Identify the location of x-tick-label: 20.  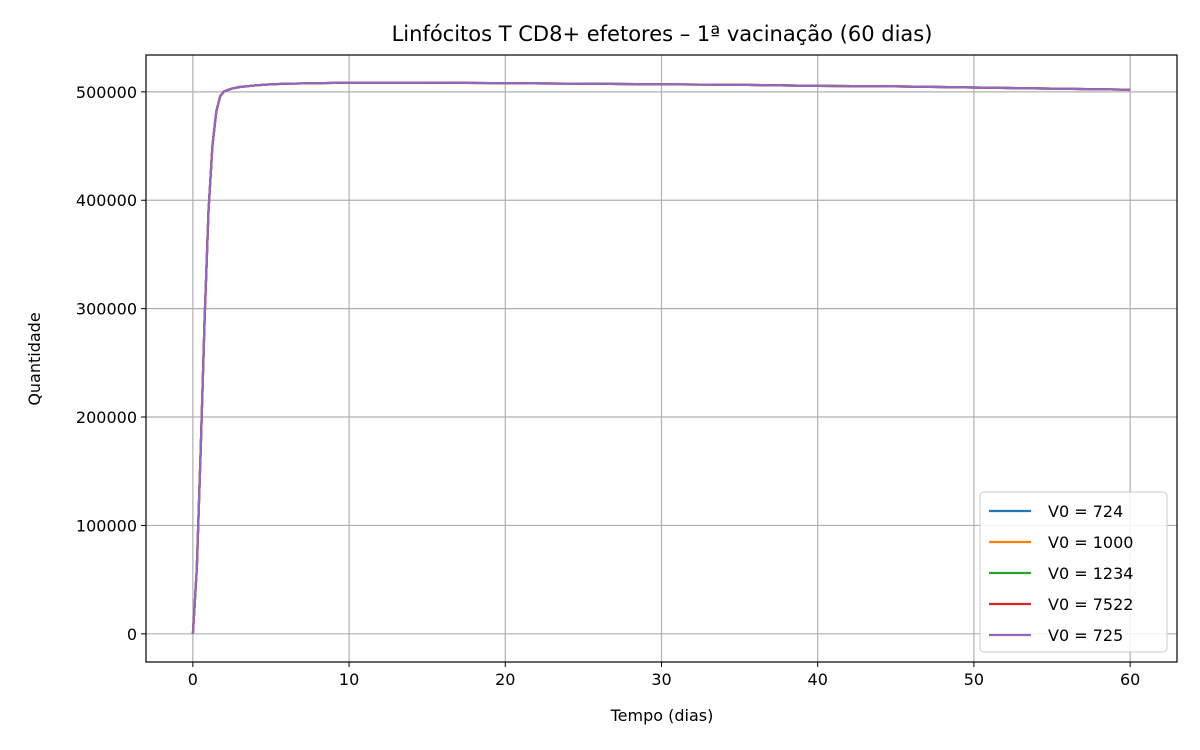
(505, 679).